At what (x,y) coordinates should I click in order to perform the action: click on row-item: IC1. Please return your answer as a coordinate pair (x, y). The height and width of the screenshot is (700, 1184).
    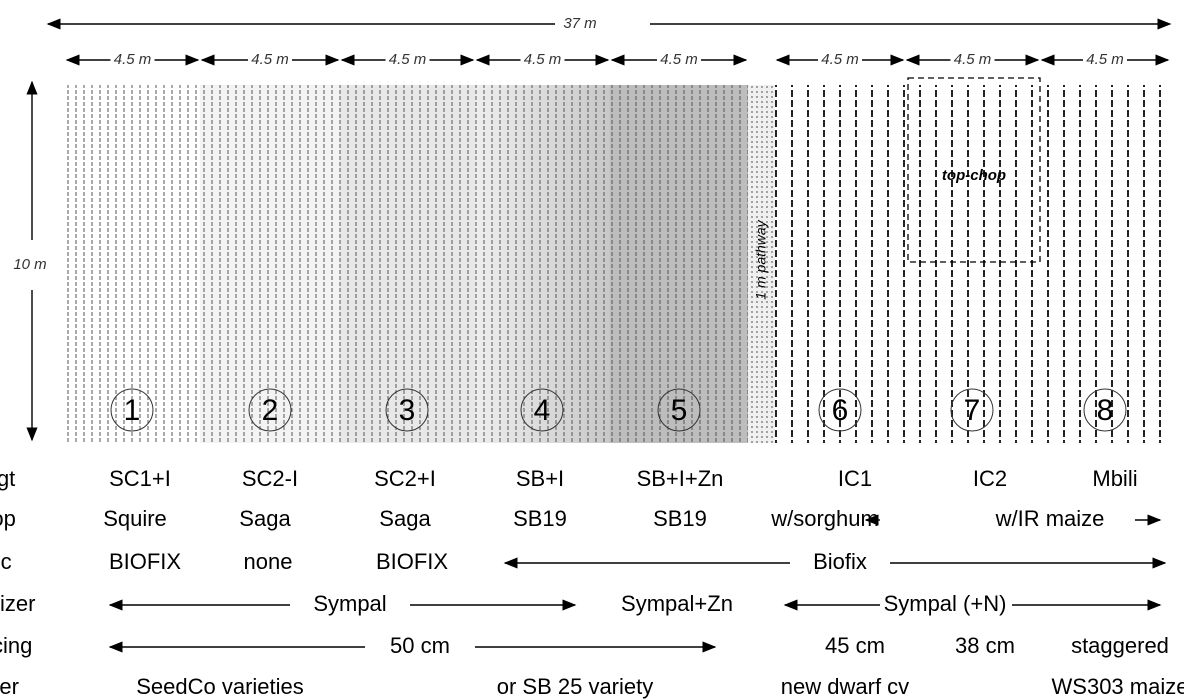
    Looking at the image, I should click on (855, 478).